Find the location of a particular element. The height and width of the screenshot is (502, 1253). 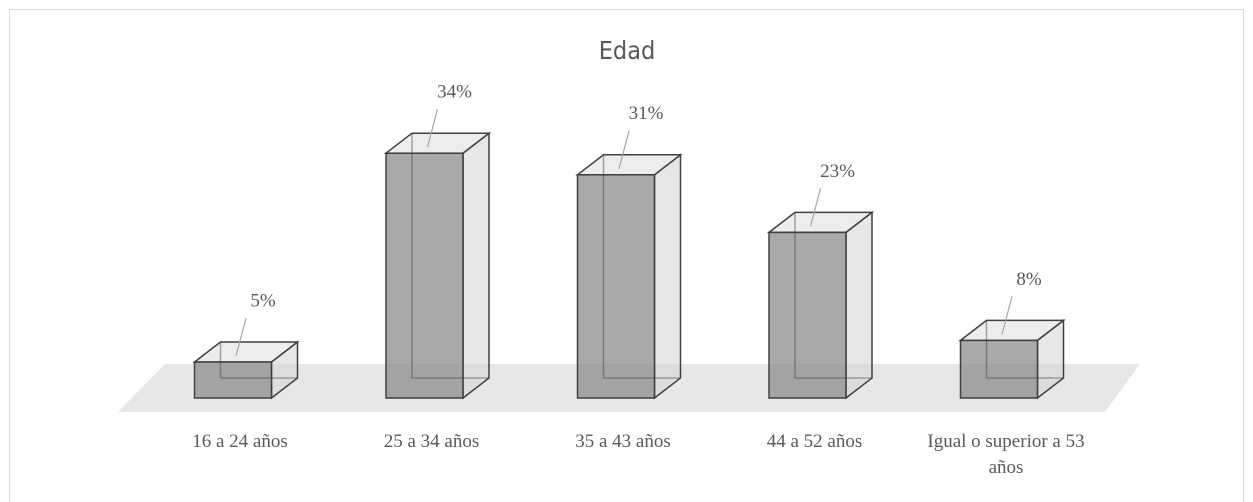

chart-title: Edad is located at coordinates (627, 50).